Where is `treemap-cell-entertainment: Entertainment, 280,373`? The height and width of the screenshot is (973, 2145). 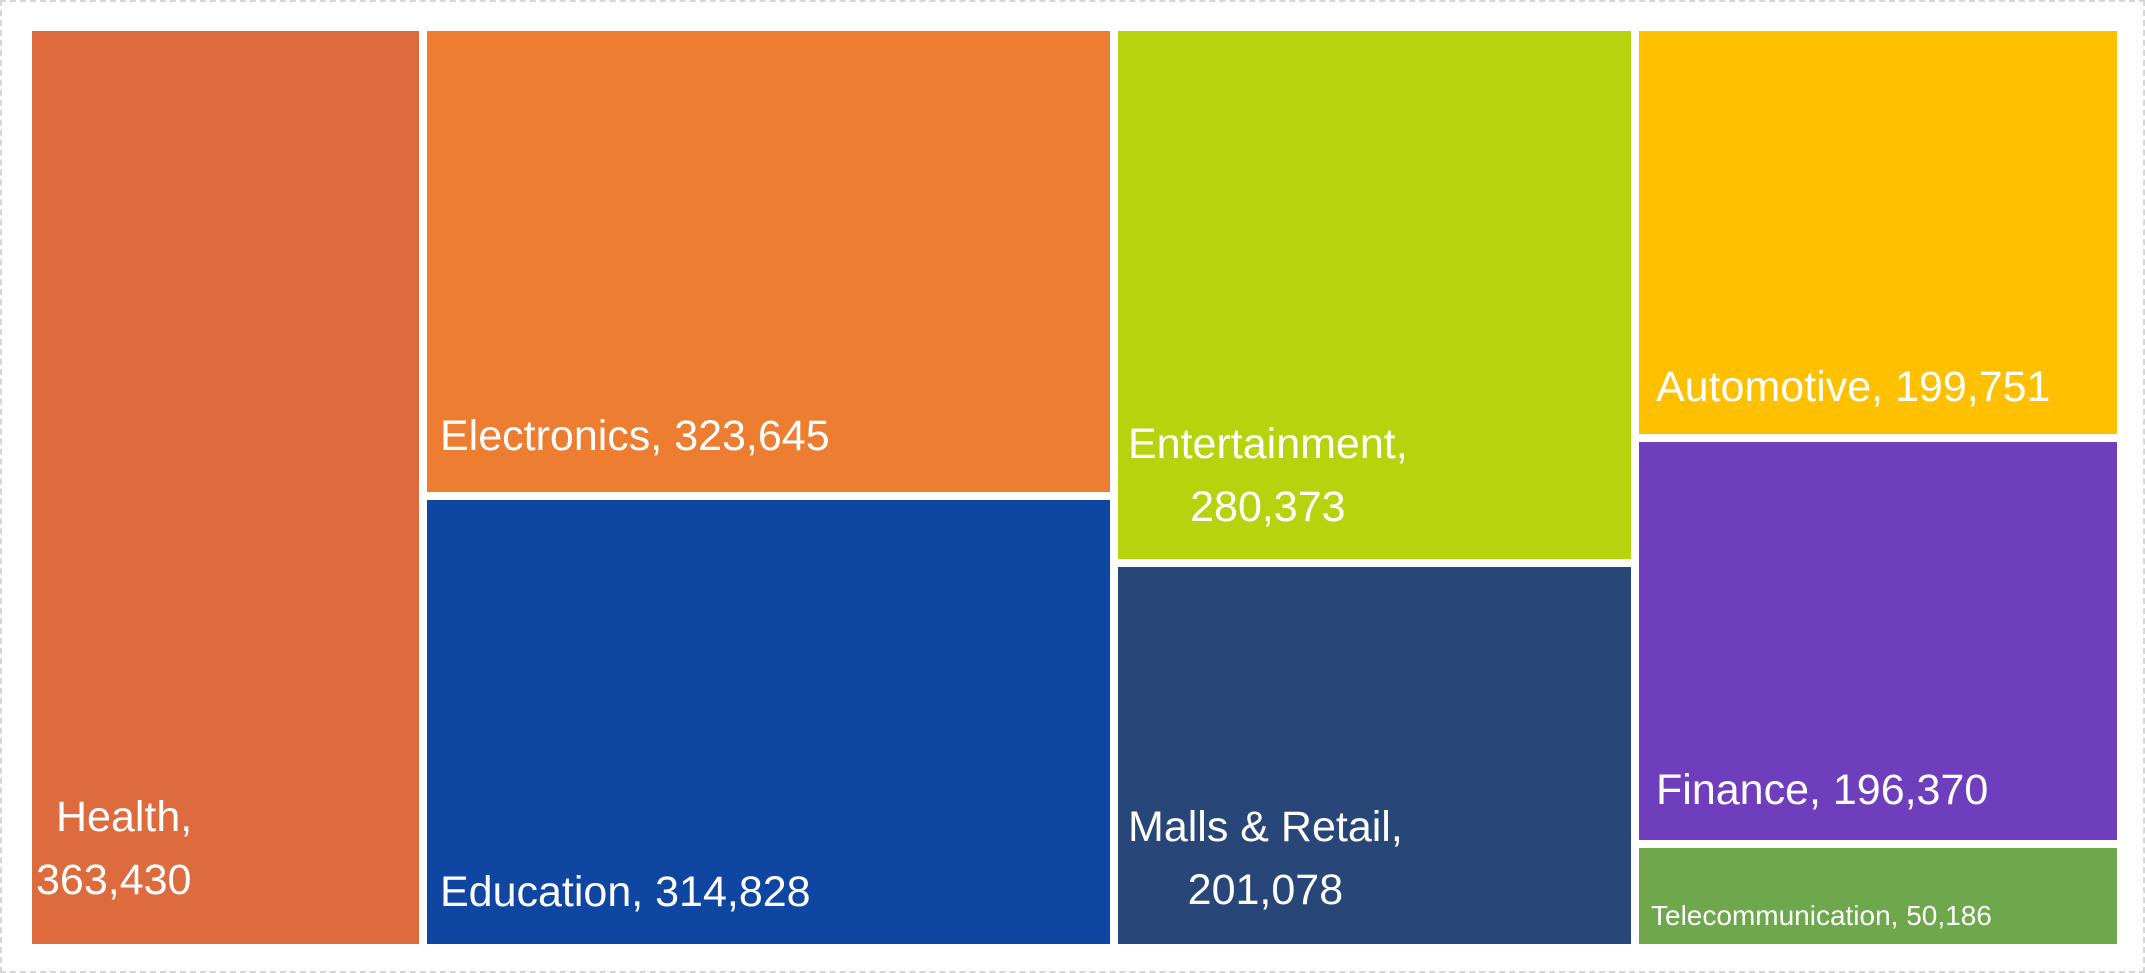
treemap-cell-entertainment: Entertainment, 280,373 is located at coordinates (1374, 295).